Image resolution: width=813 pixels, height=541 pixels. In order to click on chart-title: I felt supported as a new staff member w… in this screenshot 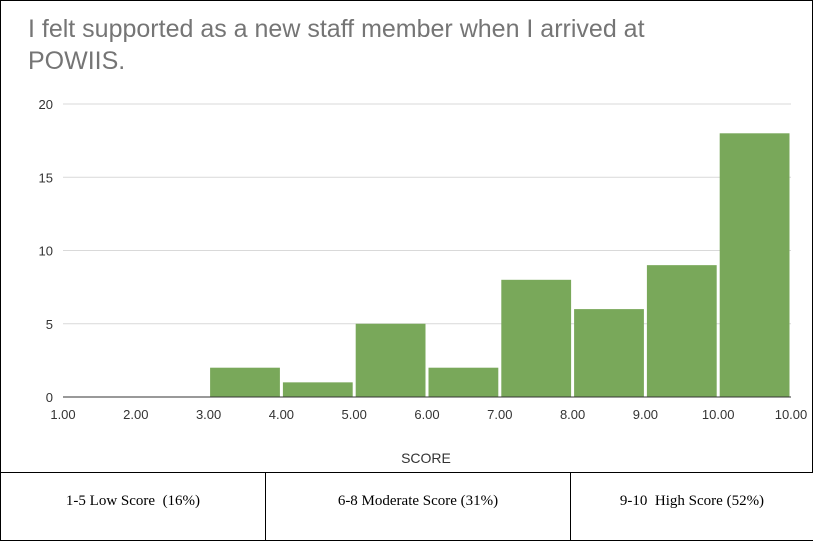, I will do `click(336, 45)`.